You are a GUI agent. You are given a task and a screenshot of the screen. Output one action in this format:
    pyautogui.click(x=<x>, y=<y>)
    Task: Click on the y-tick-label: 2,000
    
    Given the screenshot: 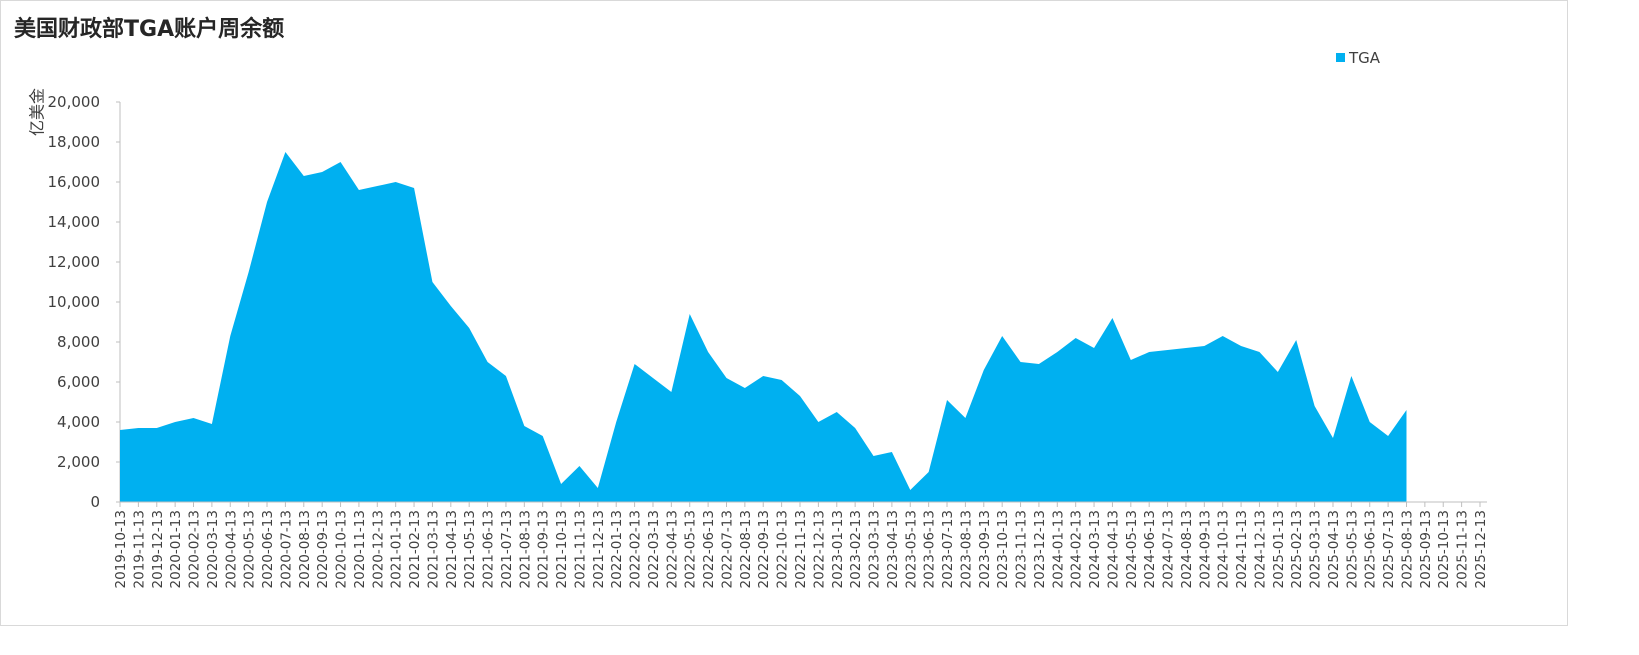 What is the action you would take?
    pyautogui.click(x=78, y=462)
    